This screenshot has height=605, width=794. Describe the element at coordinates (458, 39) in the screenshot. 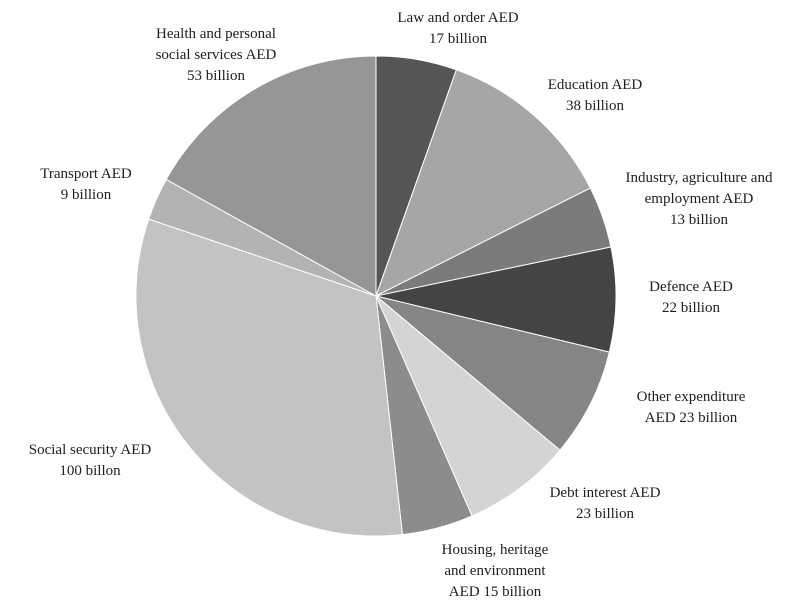

I see `slice-label-line: 17 billion` at that location.